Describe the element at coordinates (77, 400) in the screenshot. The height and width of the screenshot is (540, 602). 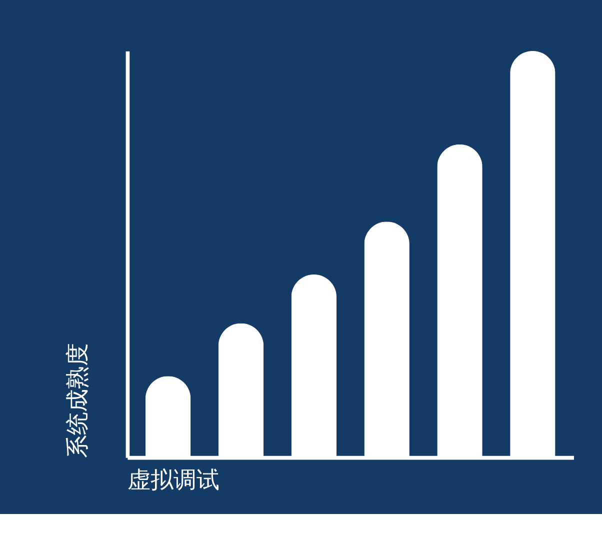
I see `y-axis-title: 系统成熟度` at that location.